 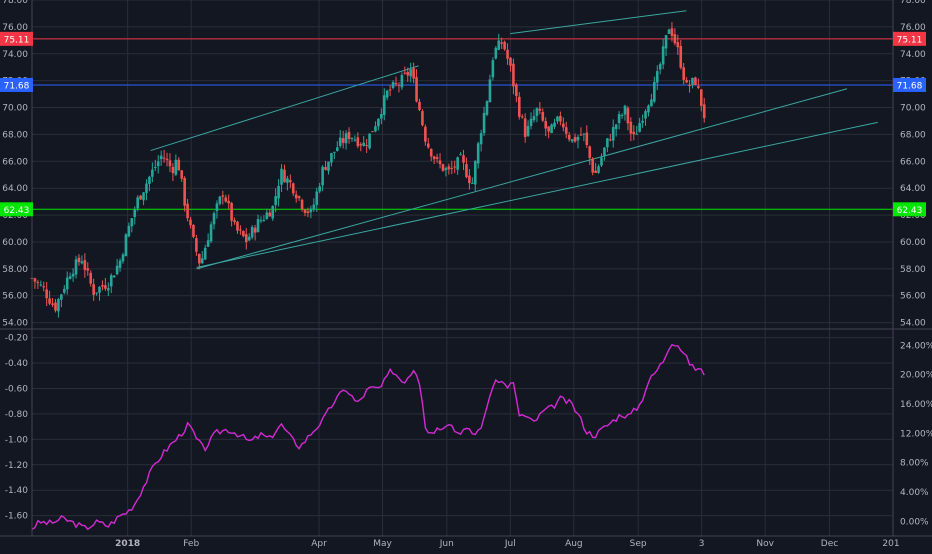 I want to click on price-tick-label-left: 68.00, so click(x=15, y=135).